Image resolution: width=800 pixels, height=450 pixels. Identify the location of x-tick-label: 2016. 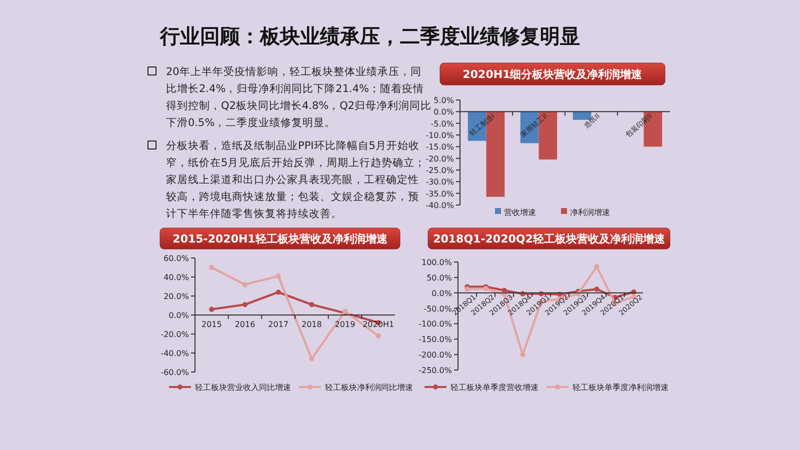
(245, 324).